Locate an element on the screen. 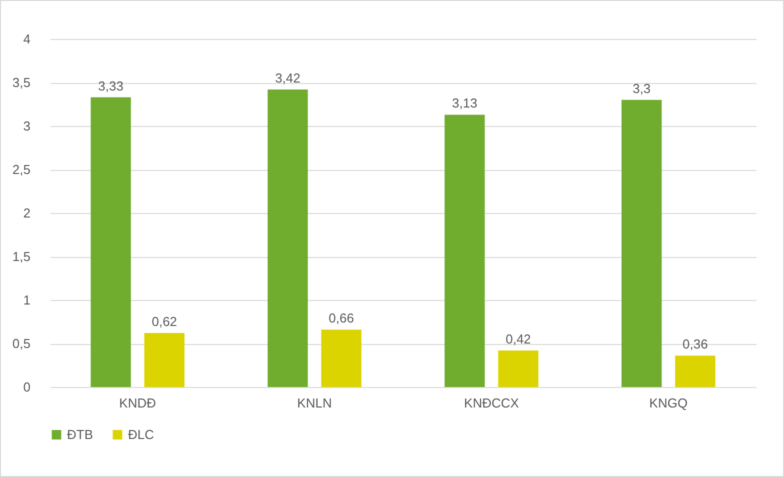 The image size is (784, 477). data-label: 0,42 is located at coordinates (518, 338).